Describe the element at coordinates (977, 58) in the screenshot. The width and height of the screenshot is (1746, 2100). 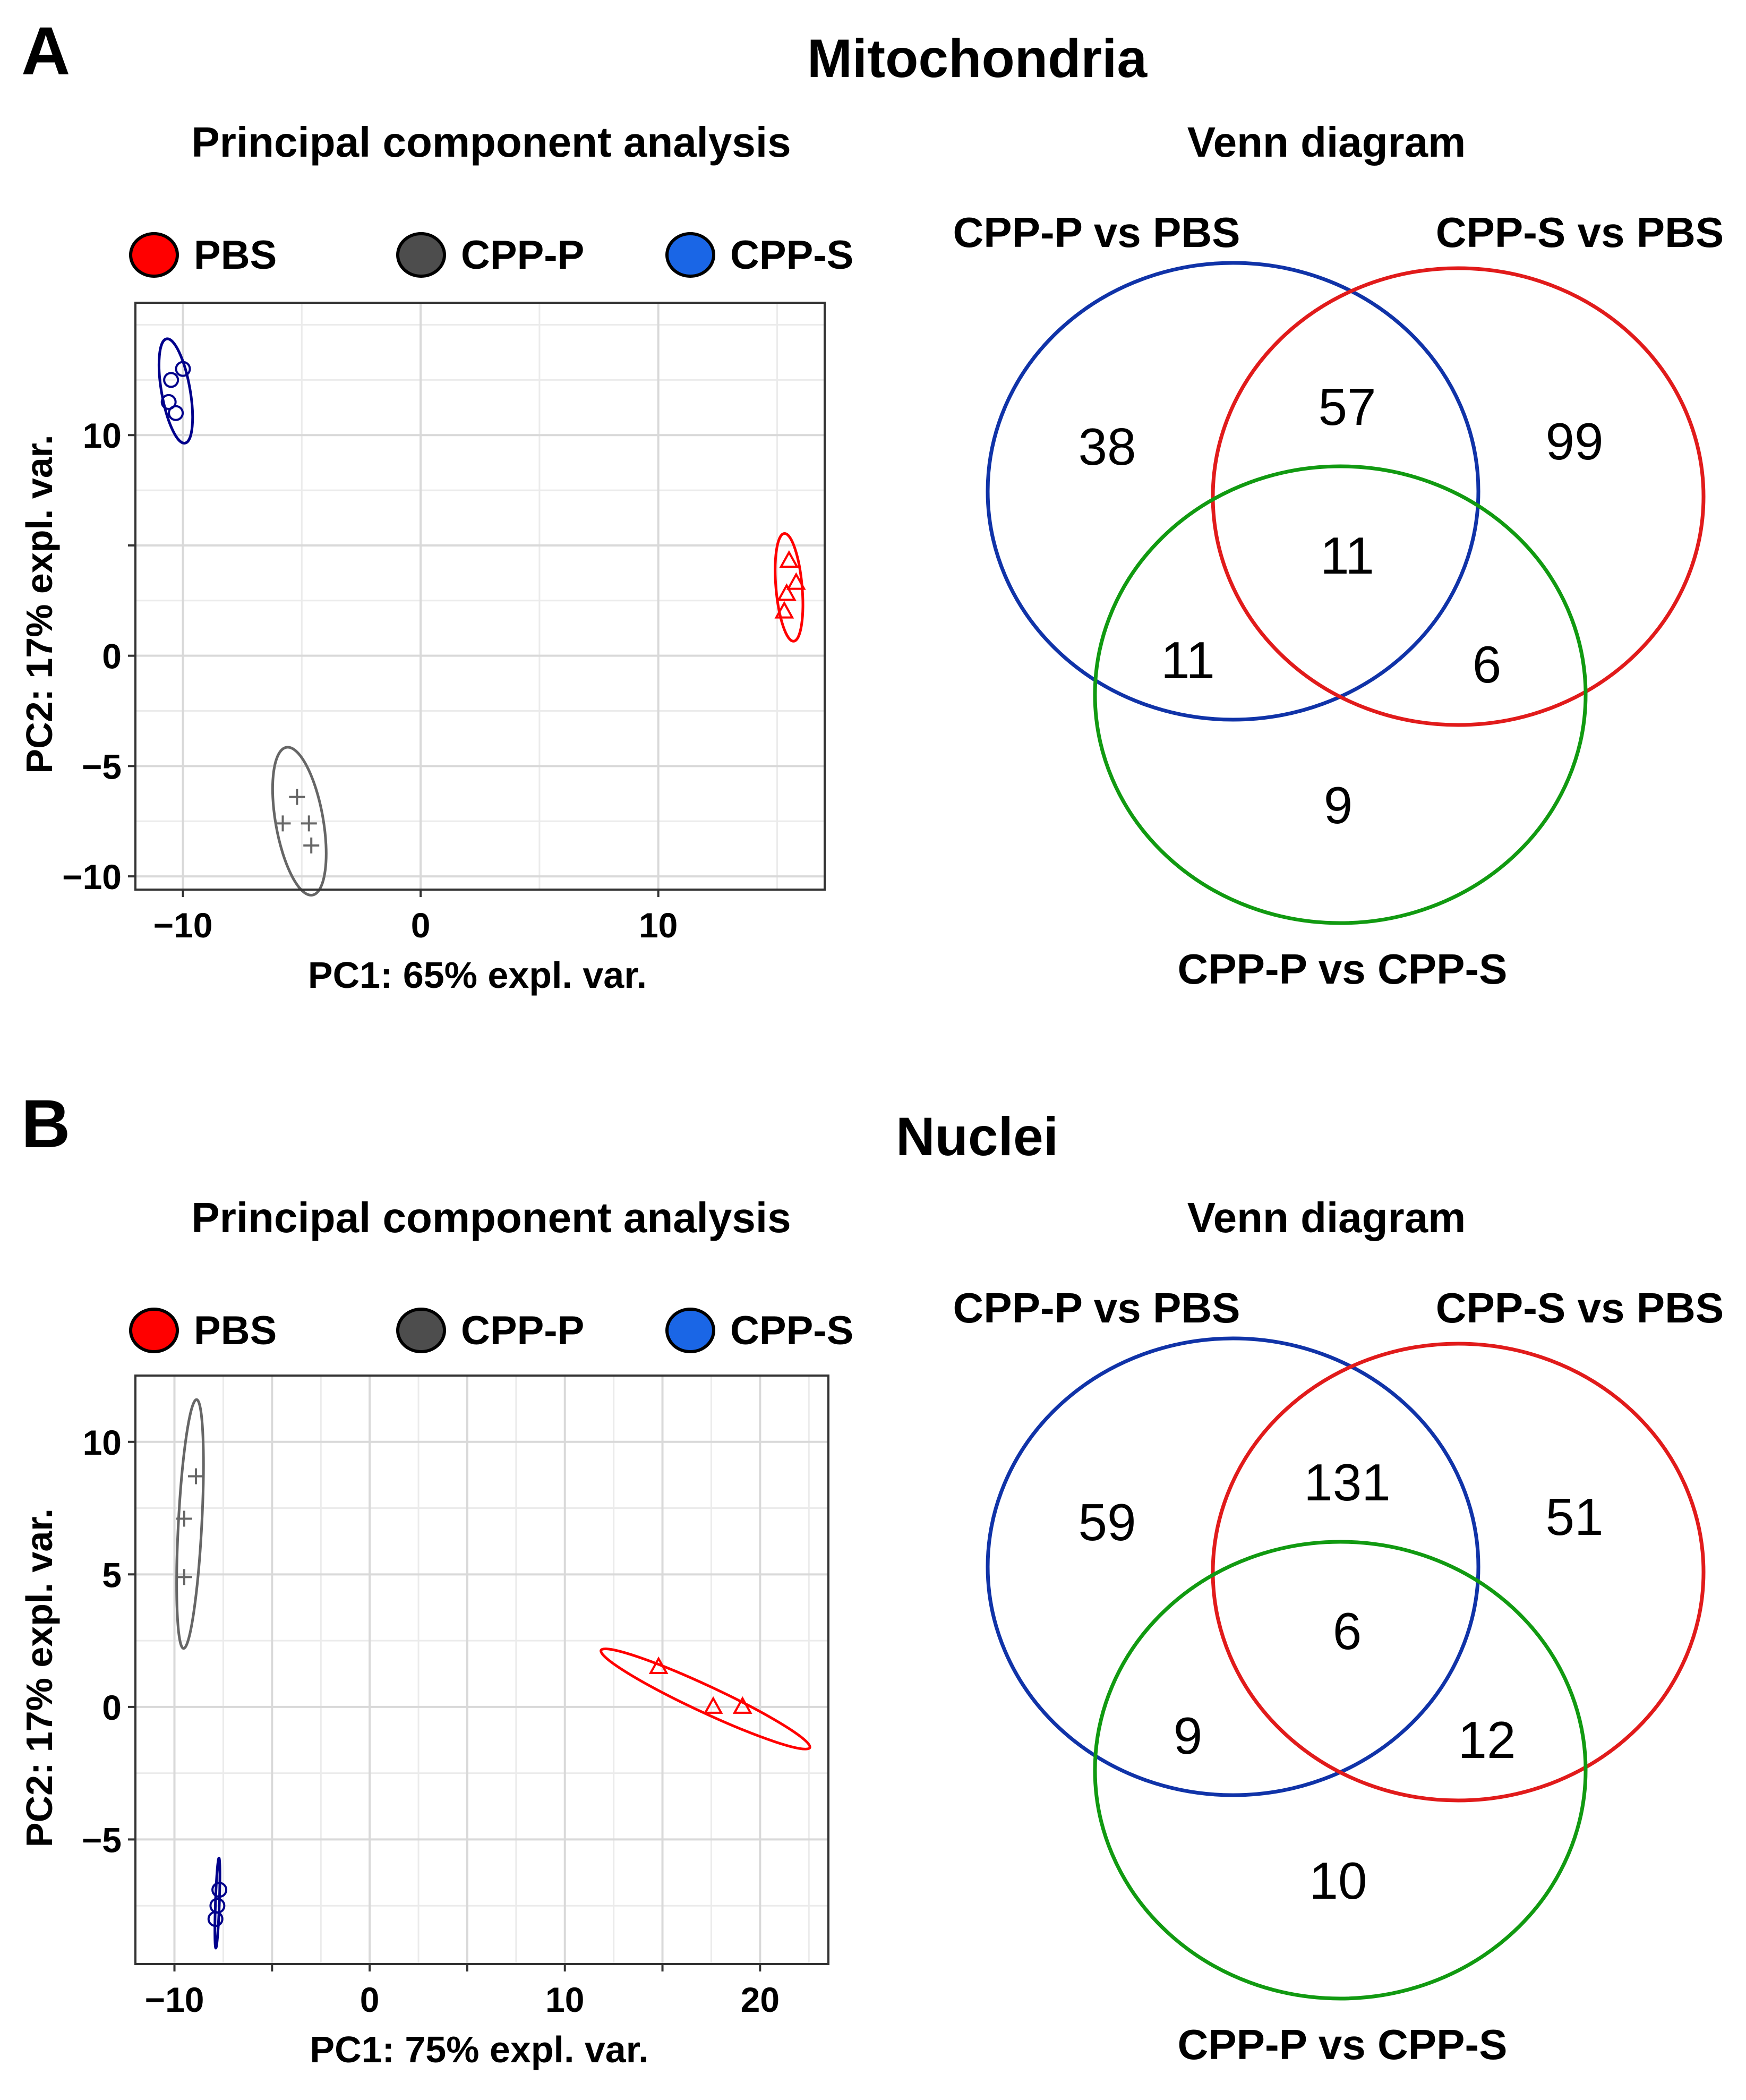
I see `panel-title: Mitochondria` at that location.